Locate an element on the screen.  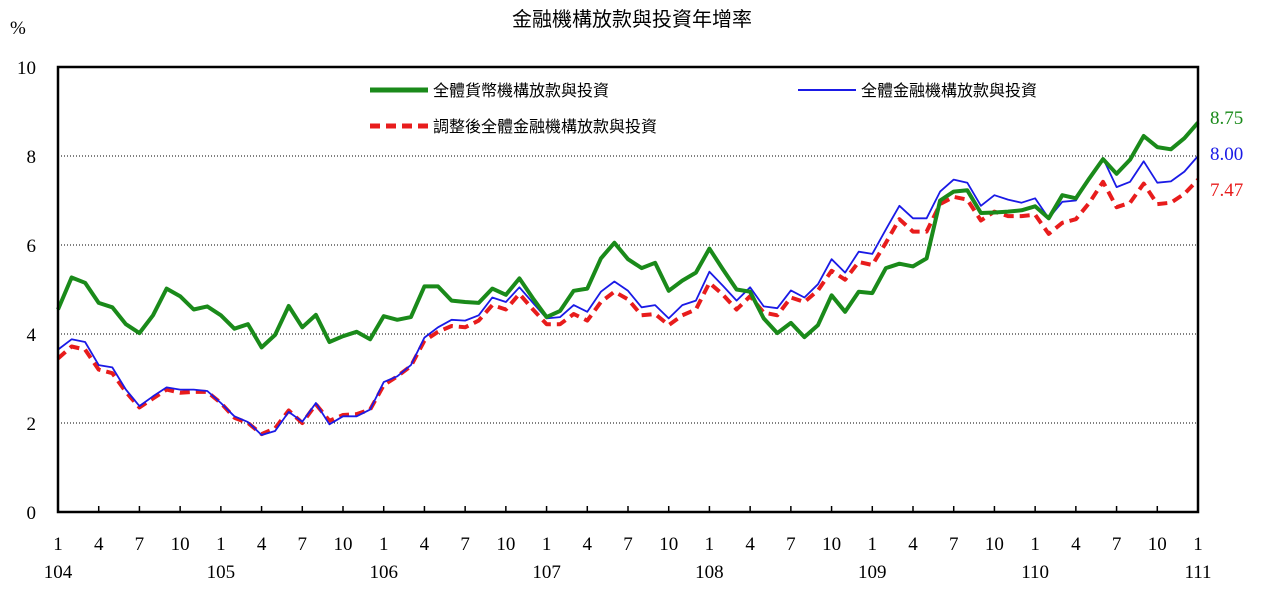
x-tick-label-year: 106 is located at coordinates (383, 572).